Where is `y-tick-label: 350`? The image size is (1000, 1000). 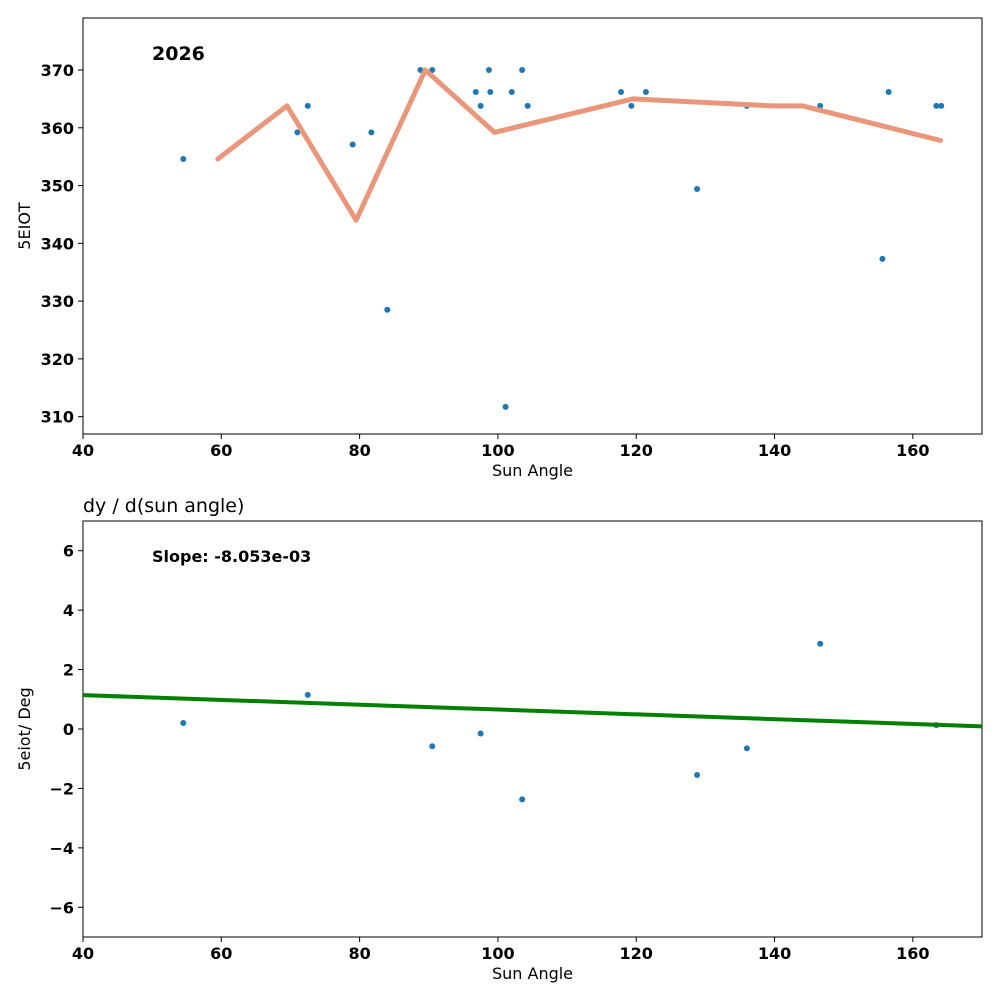 y-tick-label: 350 is located at coordinates (57, 186).